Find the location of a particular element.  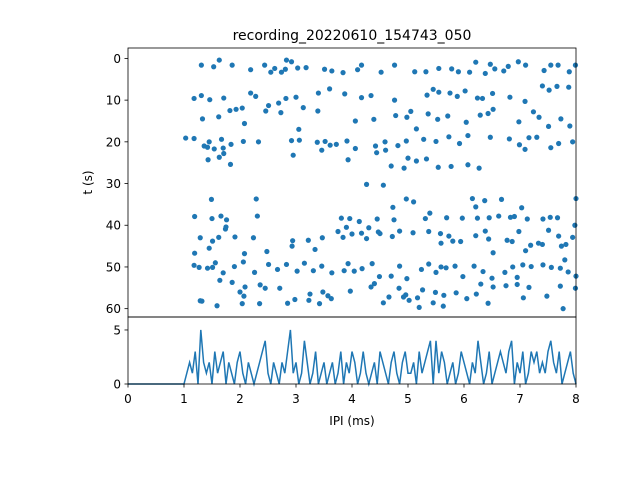

x-tick-label: 6 is located at coordinates (464, 399).